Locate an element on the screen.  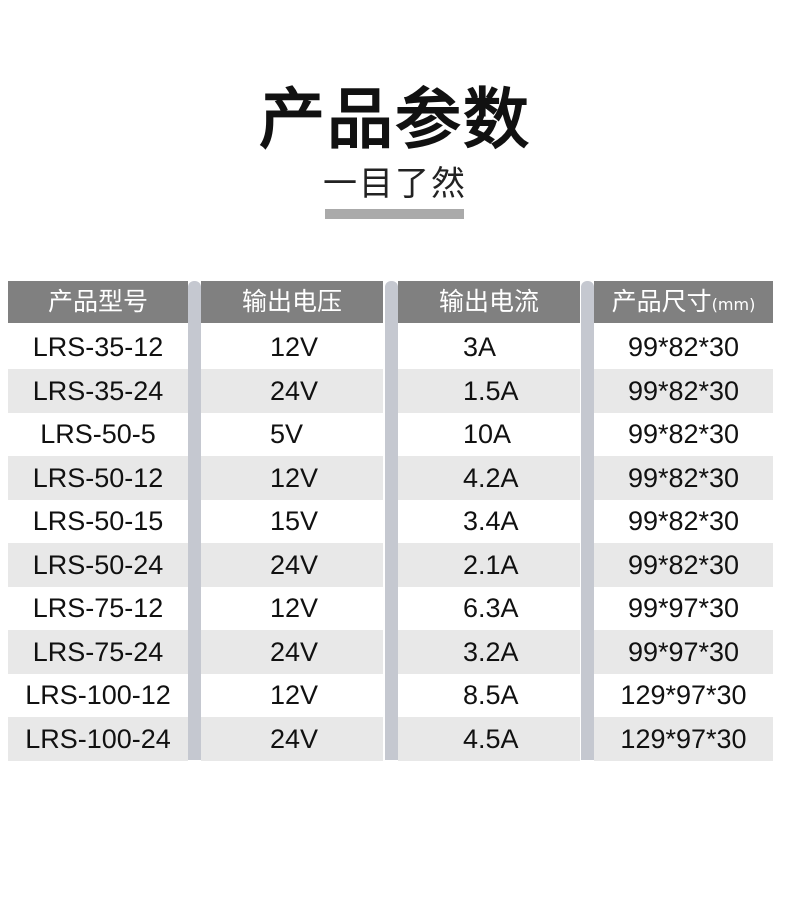
cell-model: LRS-75-24 is located at coordinates (98, 651).